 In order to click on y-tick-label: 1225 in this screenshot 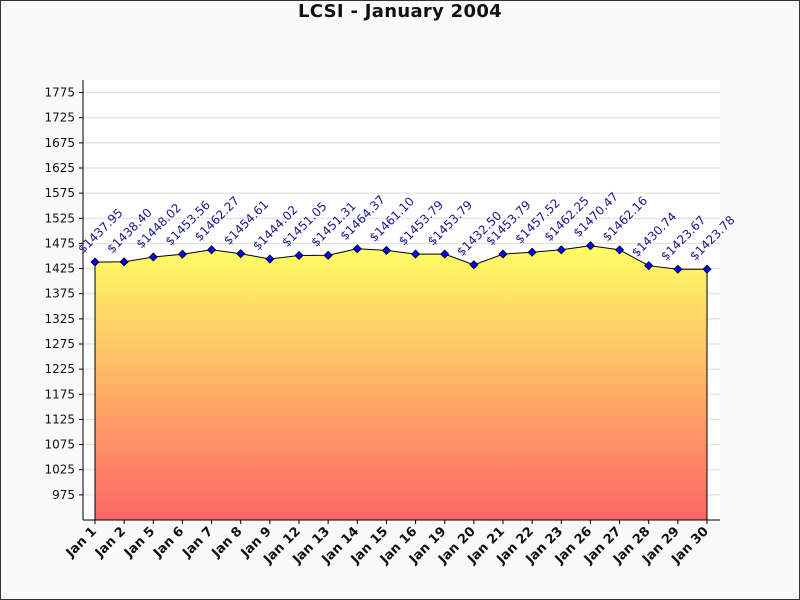, I will do `click(59, 369)`.